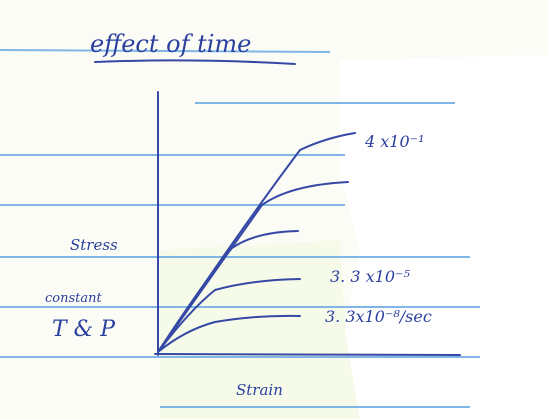 This screenshot has width=548, height=419. What do you see at coordinates (394, 141) in the screenshot?
I see `curve-label: 4 x10⁻¹` at bounding box center [394, 141].